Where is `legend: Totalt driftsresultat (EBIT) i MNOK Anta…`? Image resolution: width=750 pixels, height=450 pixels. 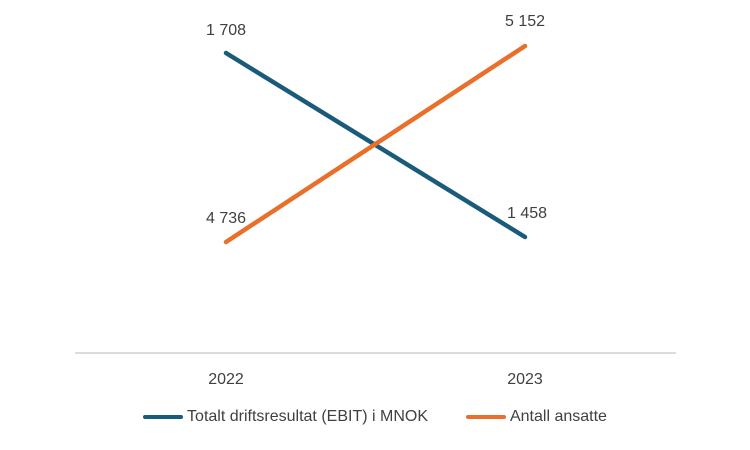 legend: Totalt driftsresultat (EBIT) i MNOK Anta… is located at coordinates (375, 417).